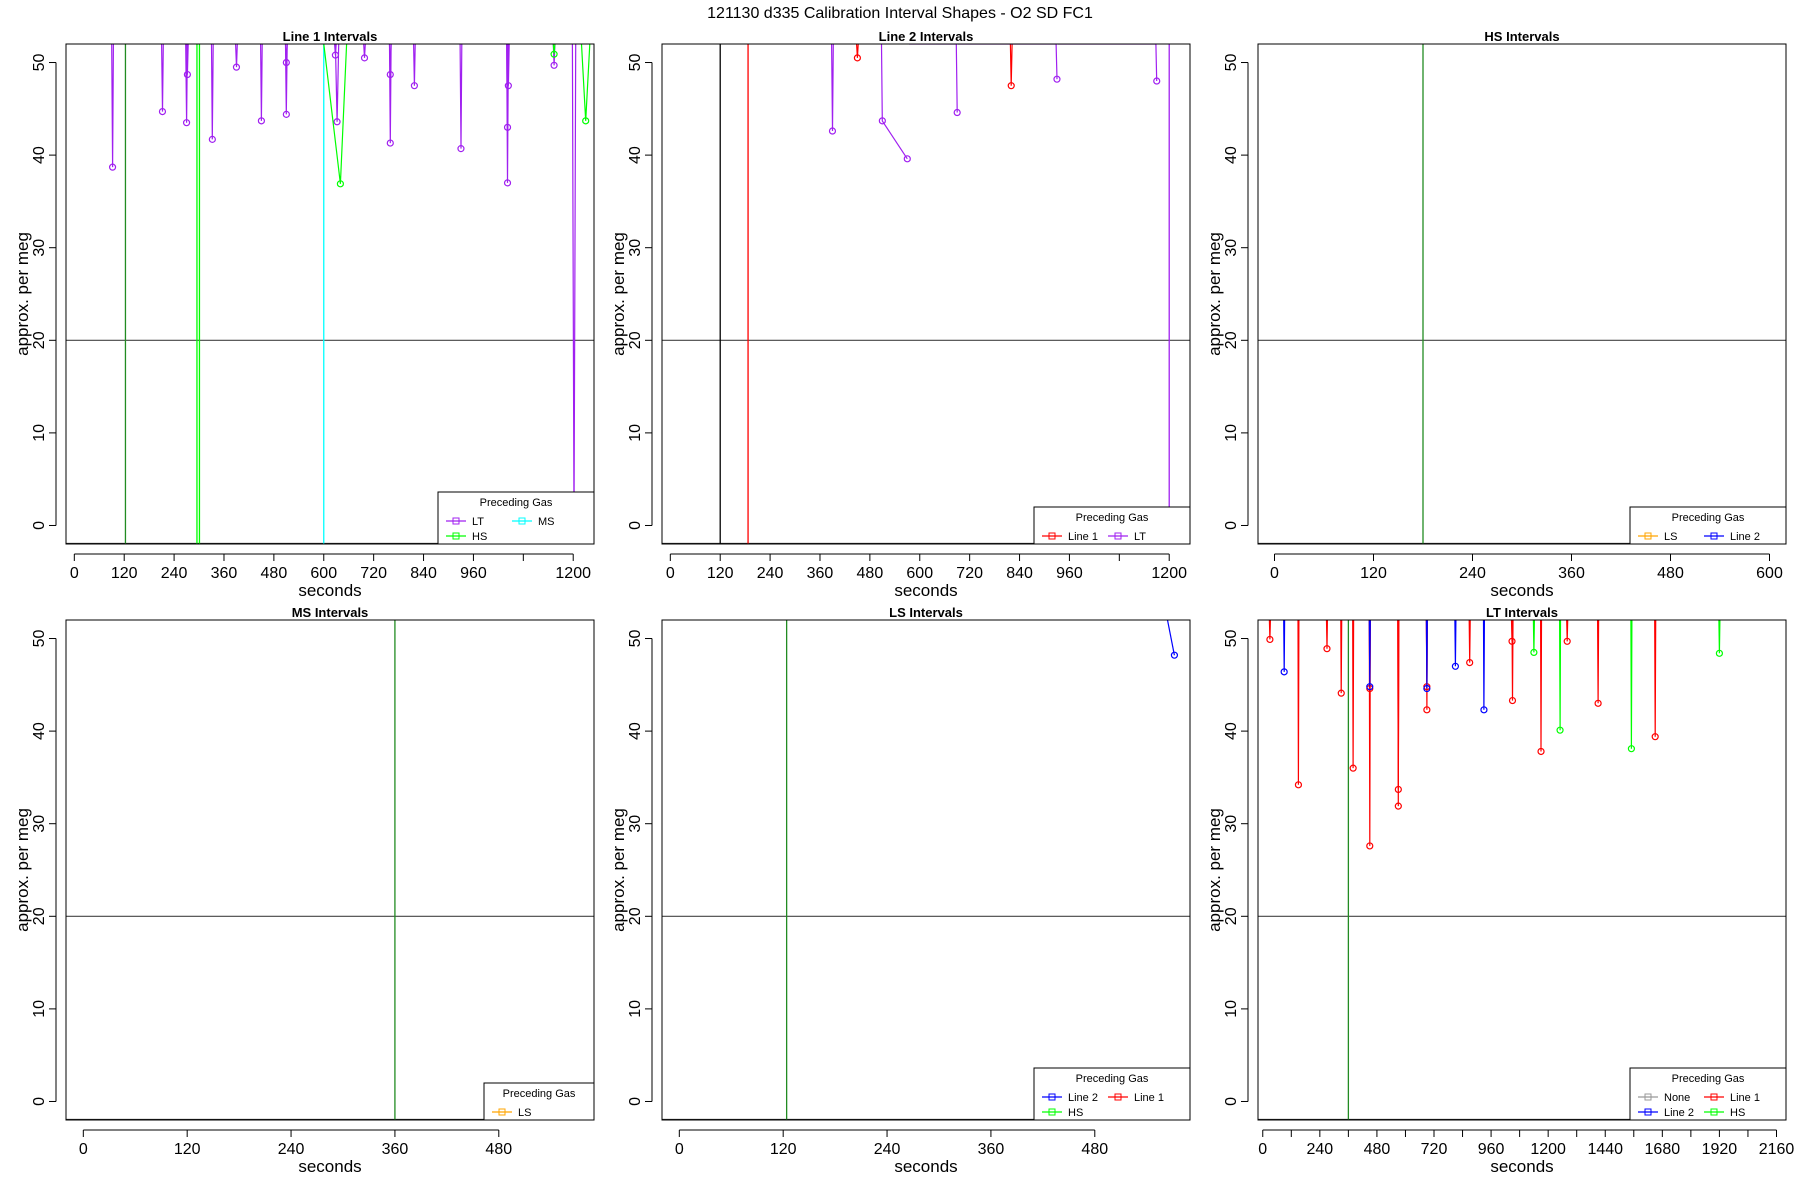  What do you see at coordinates (546, 522) in the screenshot?
I see `legend-entry: MS` at bounding box center [546, 522].